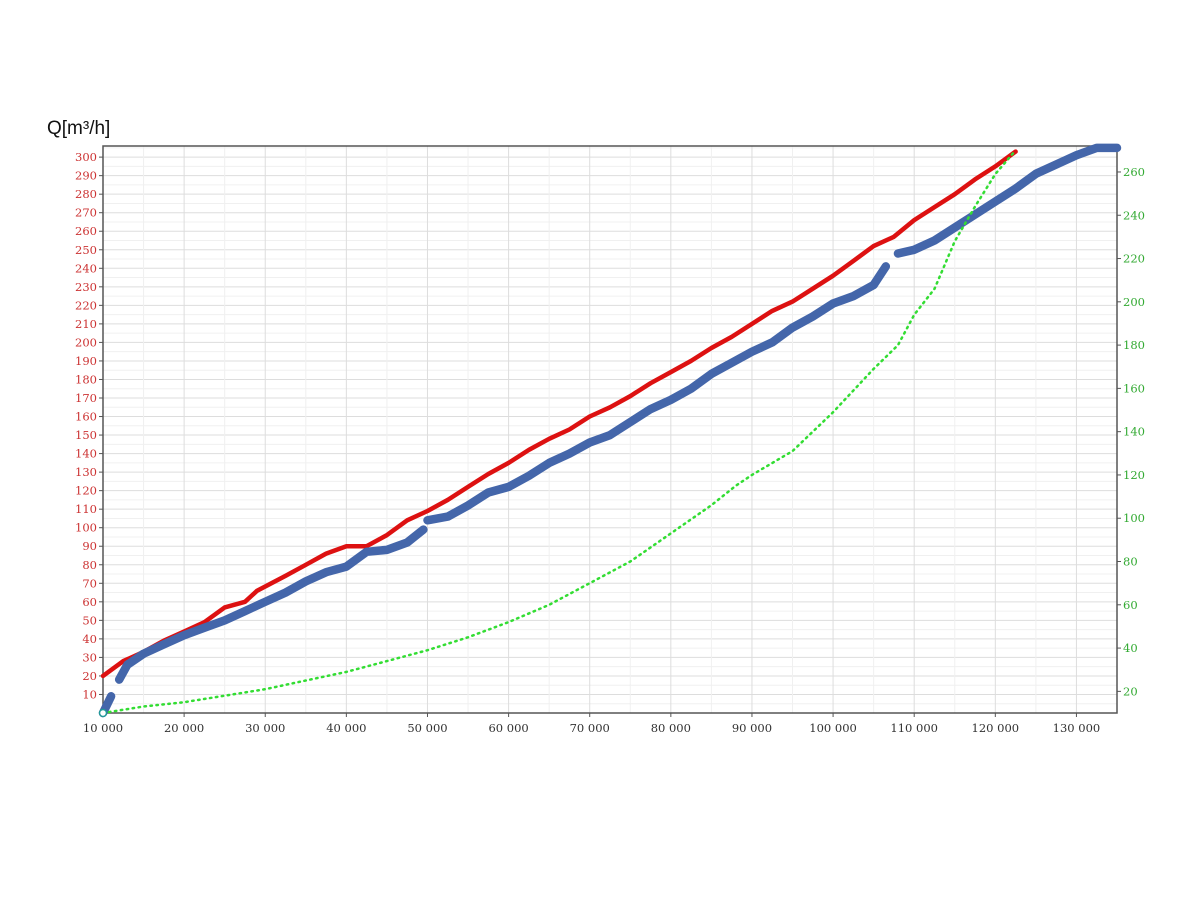 This screenshot has height=900, width=1200. What do you see at coordinates (86, 250) in the screenshot?
I see `y-left-tick-label: 250` at bounding box center [86, 250].